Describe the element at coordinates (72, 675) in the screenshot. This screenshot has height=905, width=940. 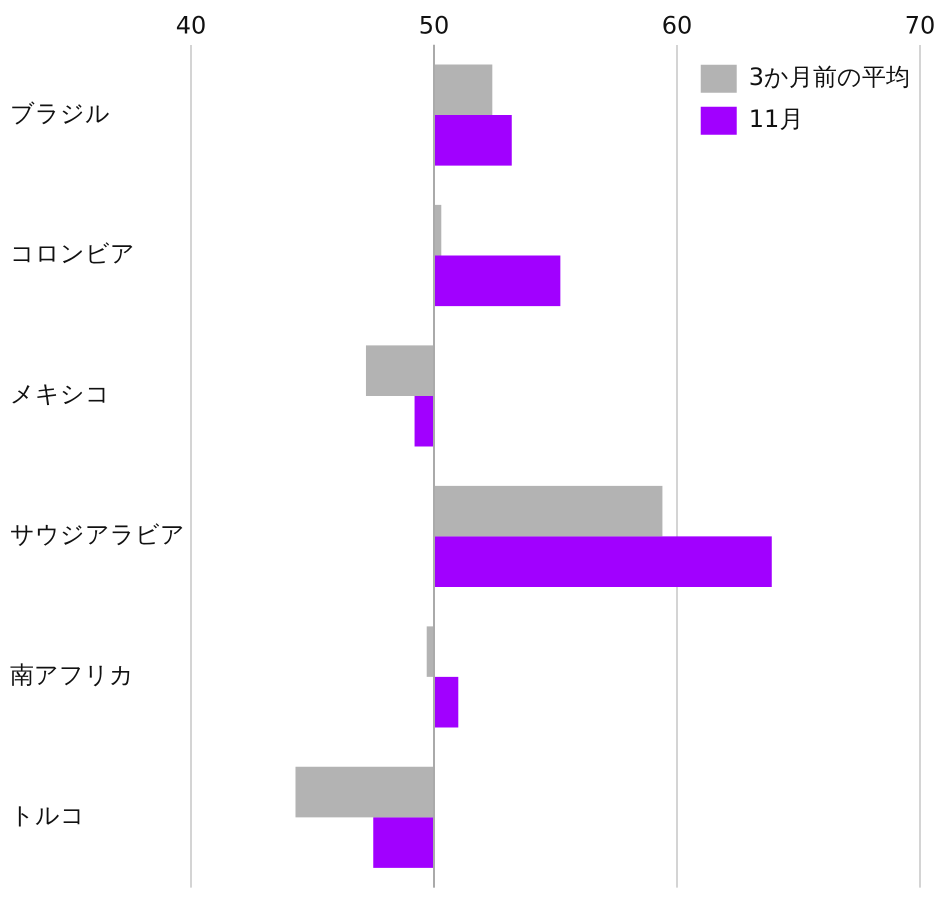
I see `y-tick-label: 南アフリカ` at that location.